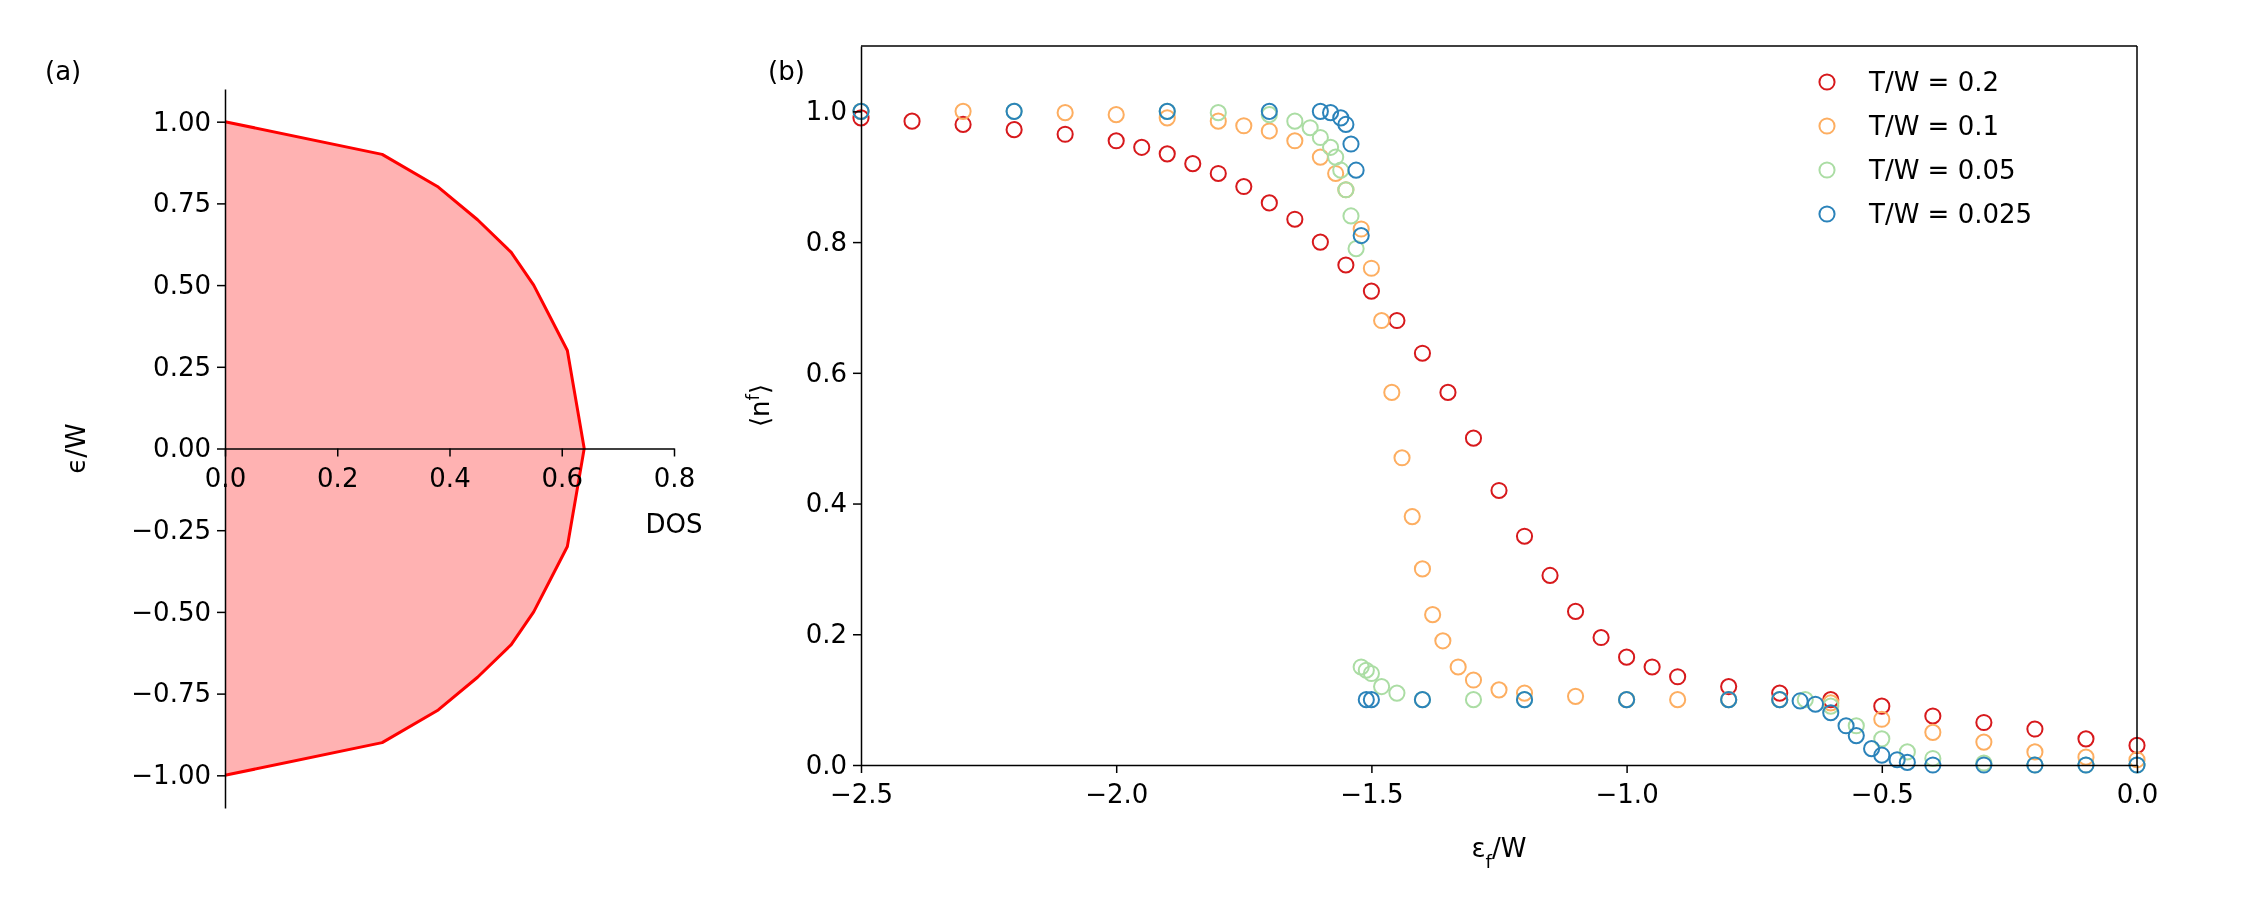  What do you see at coordinates (826, 241) in the screenshot?
I see `y-tick-label: 0.8` at bounding box center [826, 241].